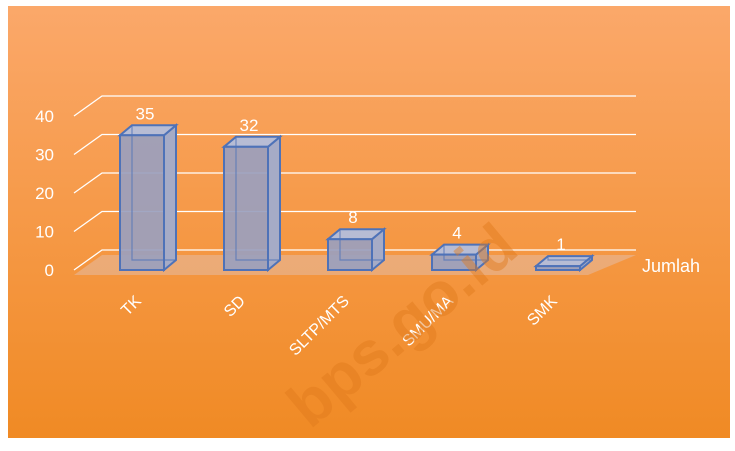 The width and height of the screenshot is (735, 451). I want to click on y-tick-label: 40, so click(44, 116).